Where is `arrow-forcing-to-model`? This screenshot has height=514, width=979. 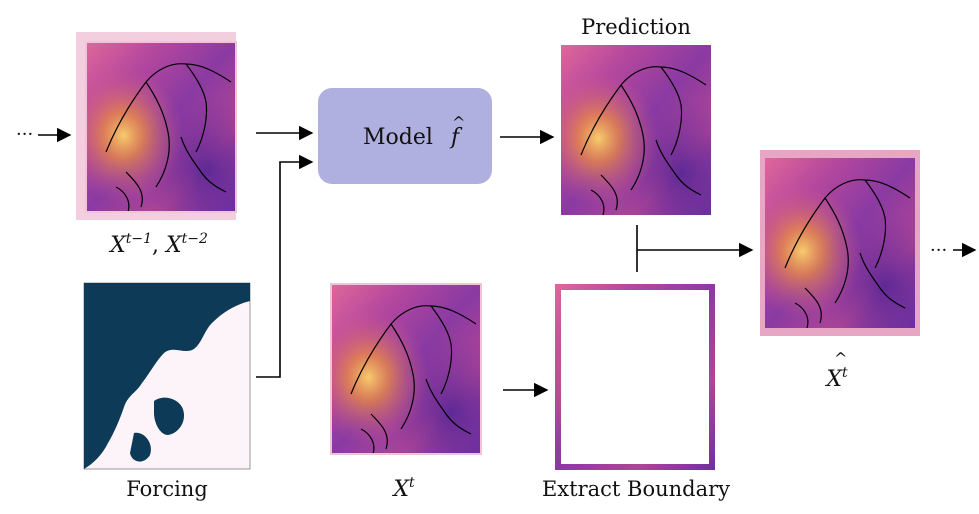
arrow-forcing-to-model is located at coordinates (285, 266).